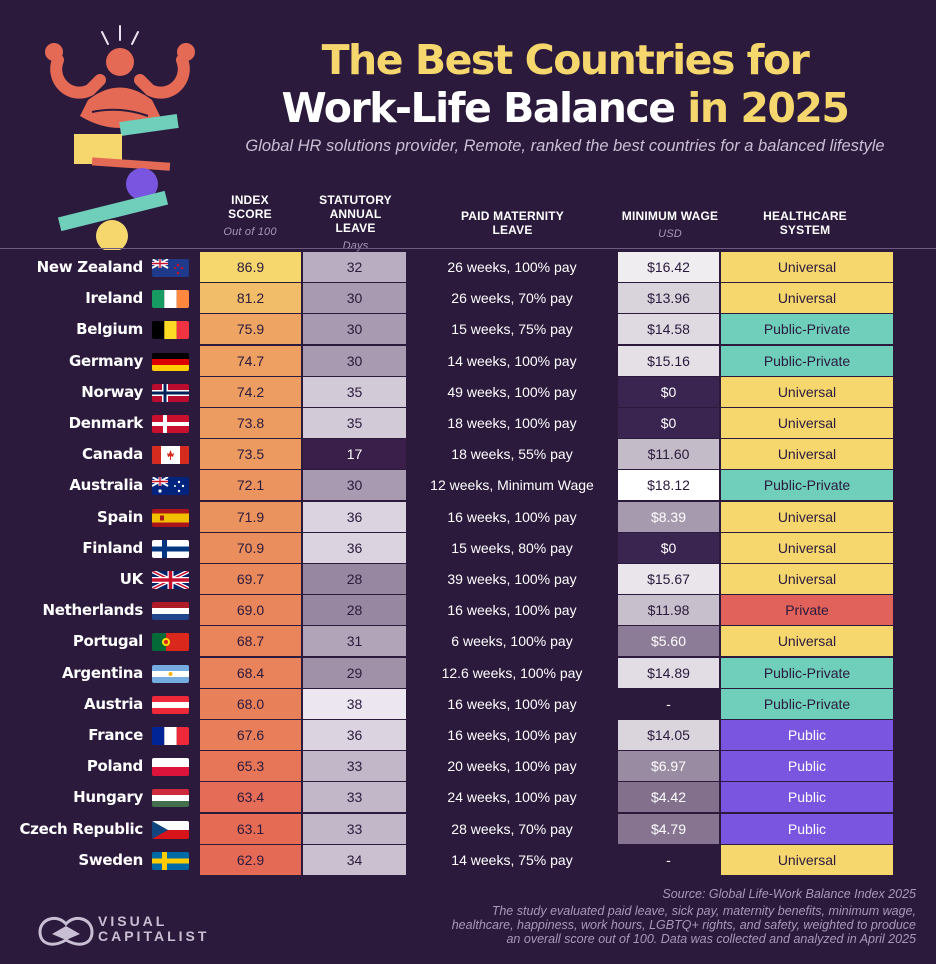 The height and width of the screenshot is (964, 936). What do you see at coordinates (108, 797) in the screenshot?
I see `country-name: Hungary` at bounding box center [108, 797].